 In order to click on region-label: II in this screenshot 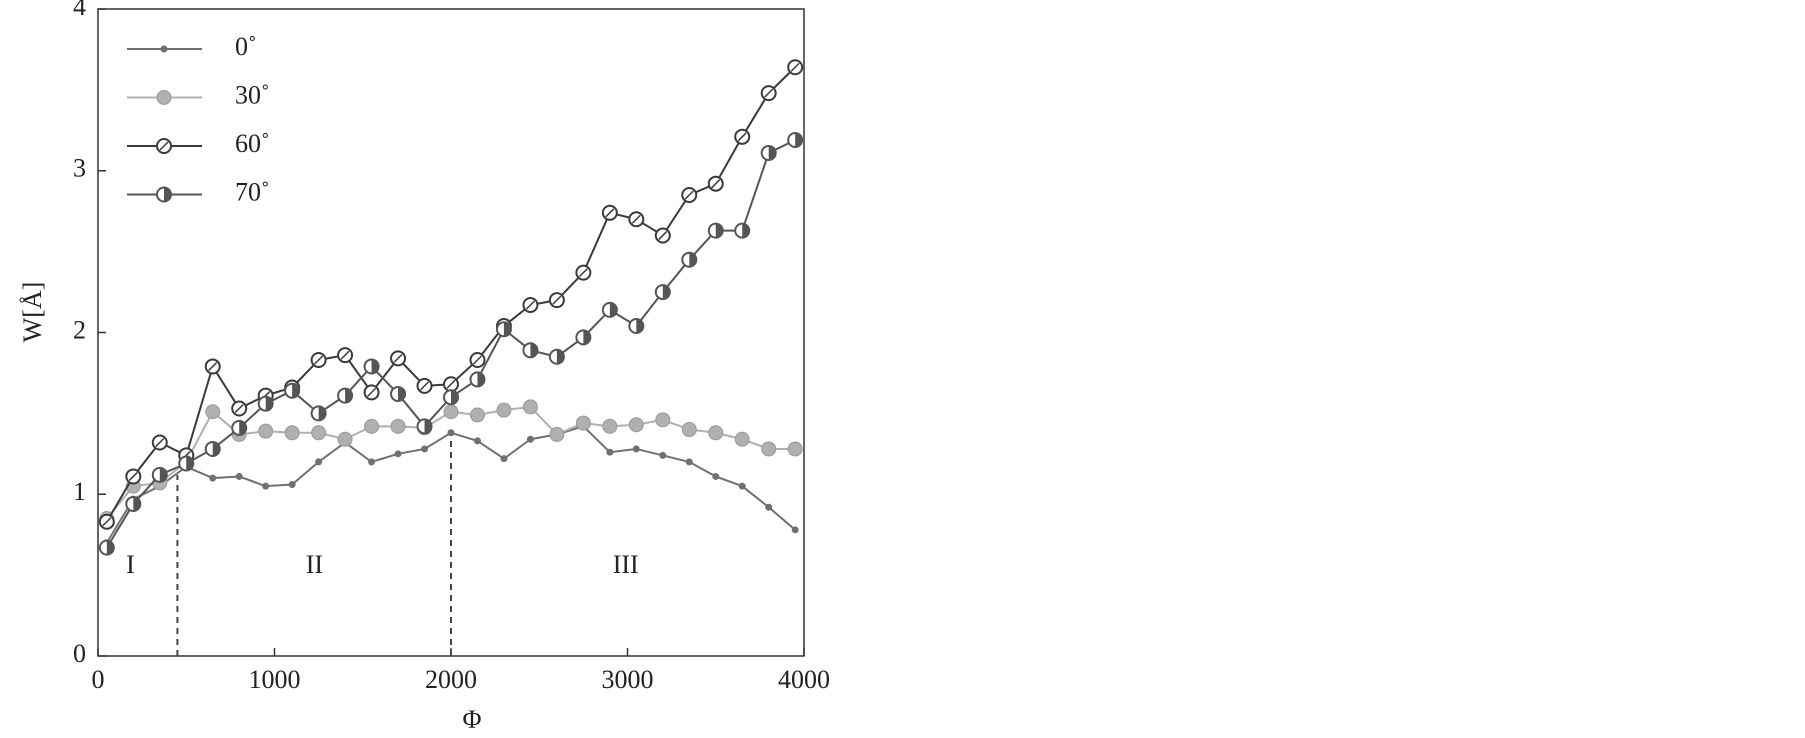, I will do `click(314, 564)`.